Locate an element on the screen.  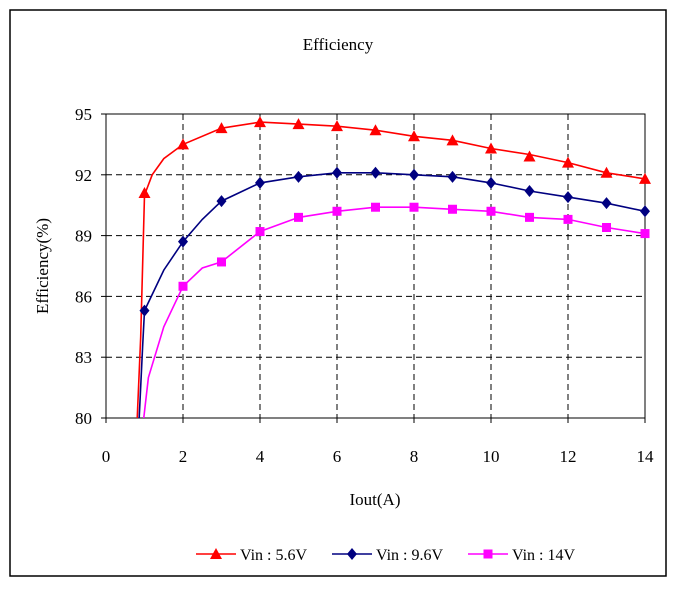
x-tick-label: 0 is located at coordinates (106, 456).